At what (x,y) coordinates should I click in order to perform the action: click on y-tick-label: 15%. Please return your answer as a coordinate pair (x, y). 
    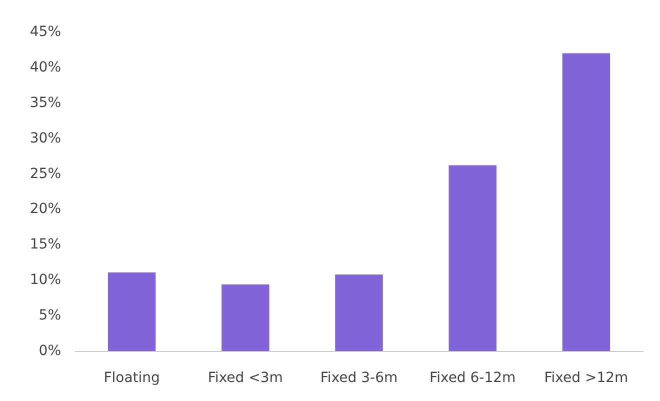
    Looking at the image, I should click on (45, 244).